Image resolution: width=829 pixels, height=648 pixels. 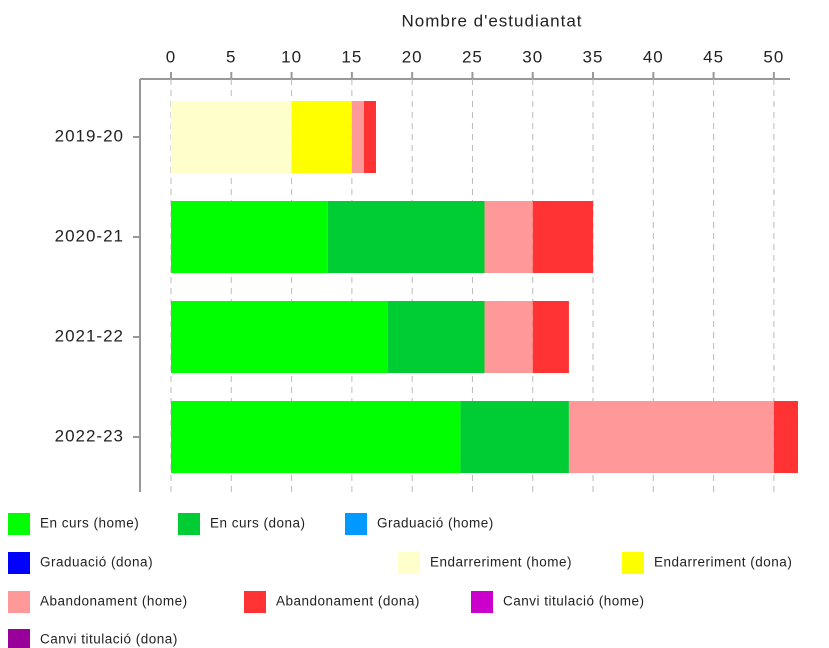 I want to click on legend-label: Abandonament (dona), so click(x=348, y=601).